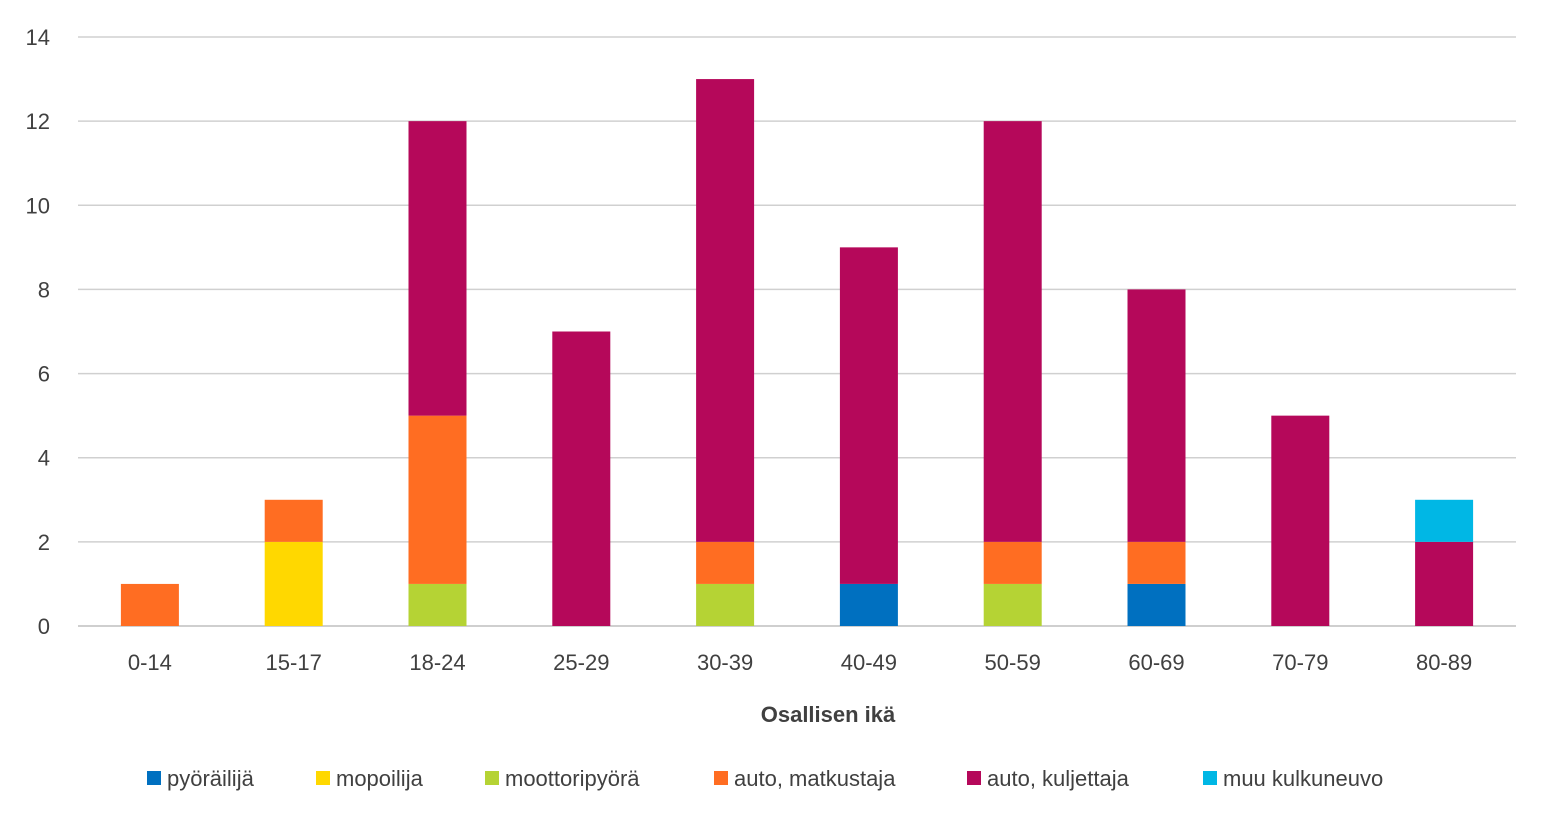 Image resolution: width=1541 pixels, height=816 pixels. Describe the element at coordinates (815, 778) in the screenshot. I see `legend-label: auto, matkustaja` at that location.